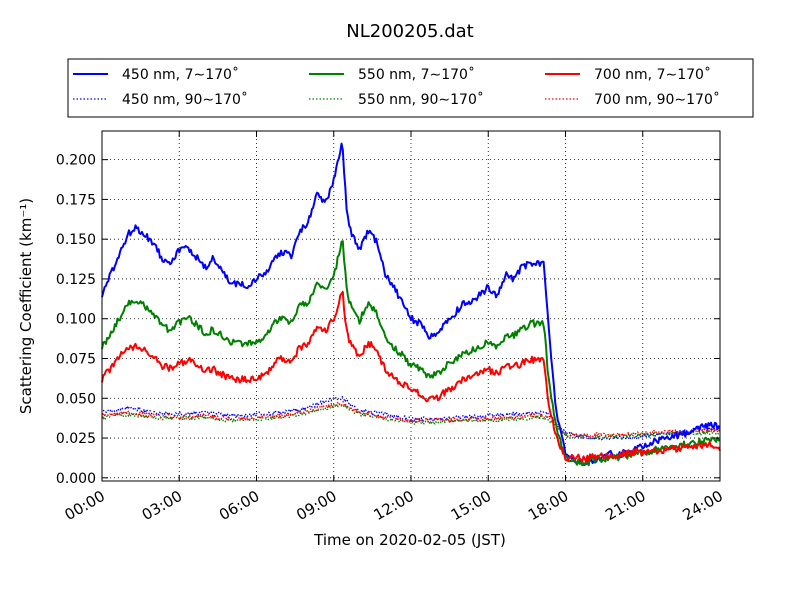 Image resolution: width=800 pixels, height=600 pixels. I want to click on x-tick-label-8: 24:00, so click(703, 505).